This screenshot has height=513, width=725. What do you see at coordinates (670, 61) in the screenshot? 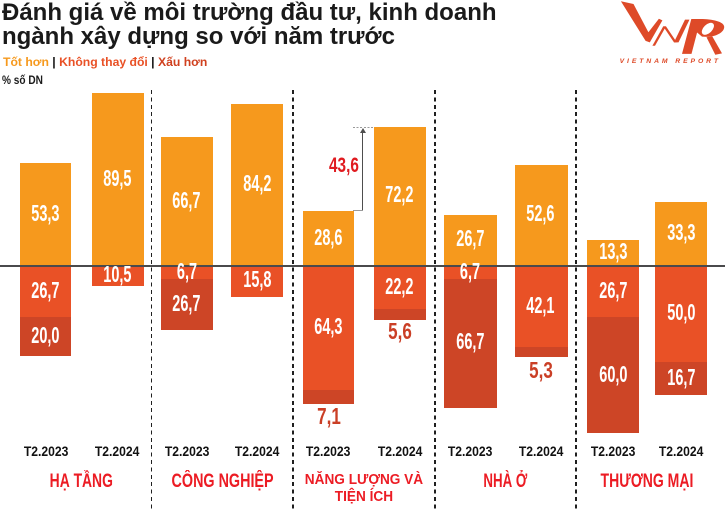
I see `svg-text: VIETNAM REPORT` at bounding box center [670, 61].